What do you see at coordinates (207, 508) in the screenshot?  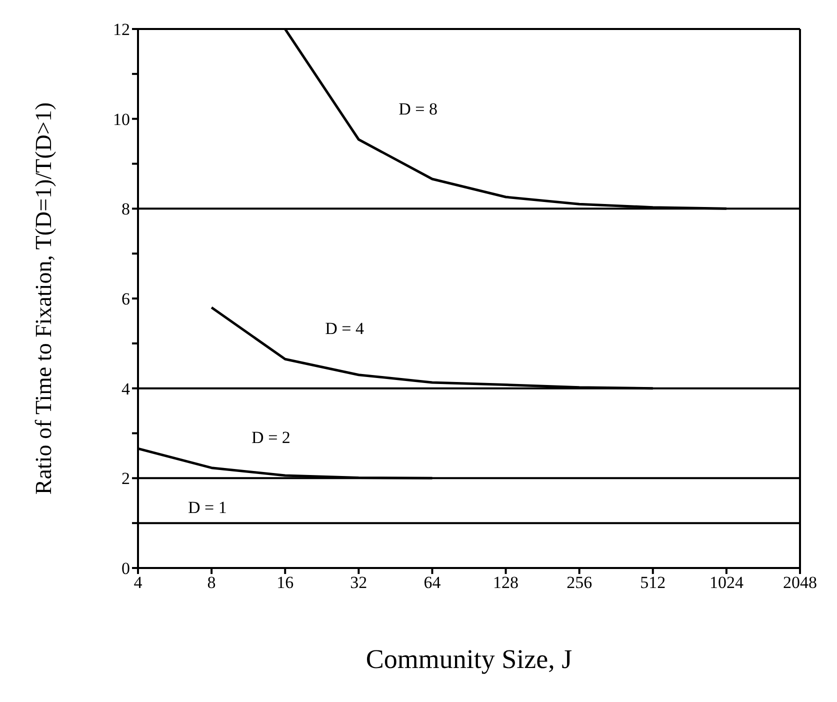 I see `ref-line-label: D = 1` at bounding box center [207, 508].